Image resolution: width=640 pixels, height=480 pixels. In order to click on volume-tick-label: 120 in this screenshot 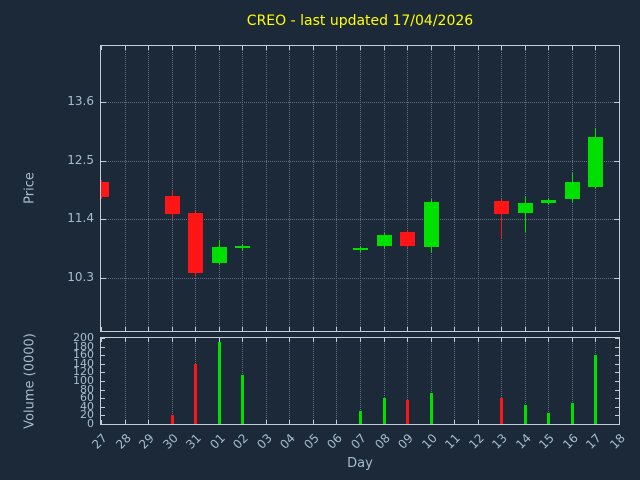, I will do `click(83, 371)`.